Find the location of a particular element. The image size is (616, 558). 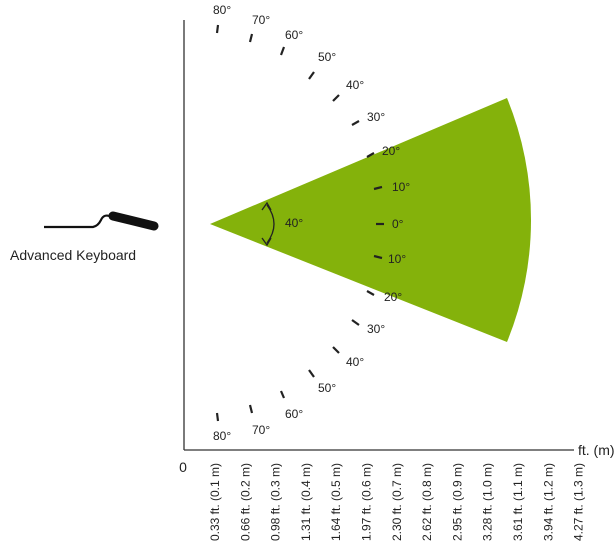

keyboard-icon is located at coordinates (101, 221).